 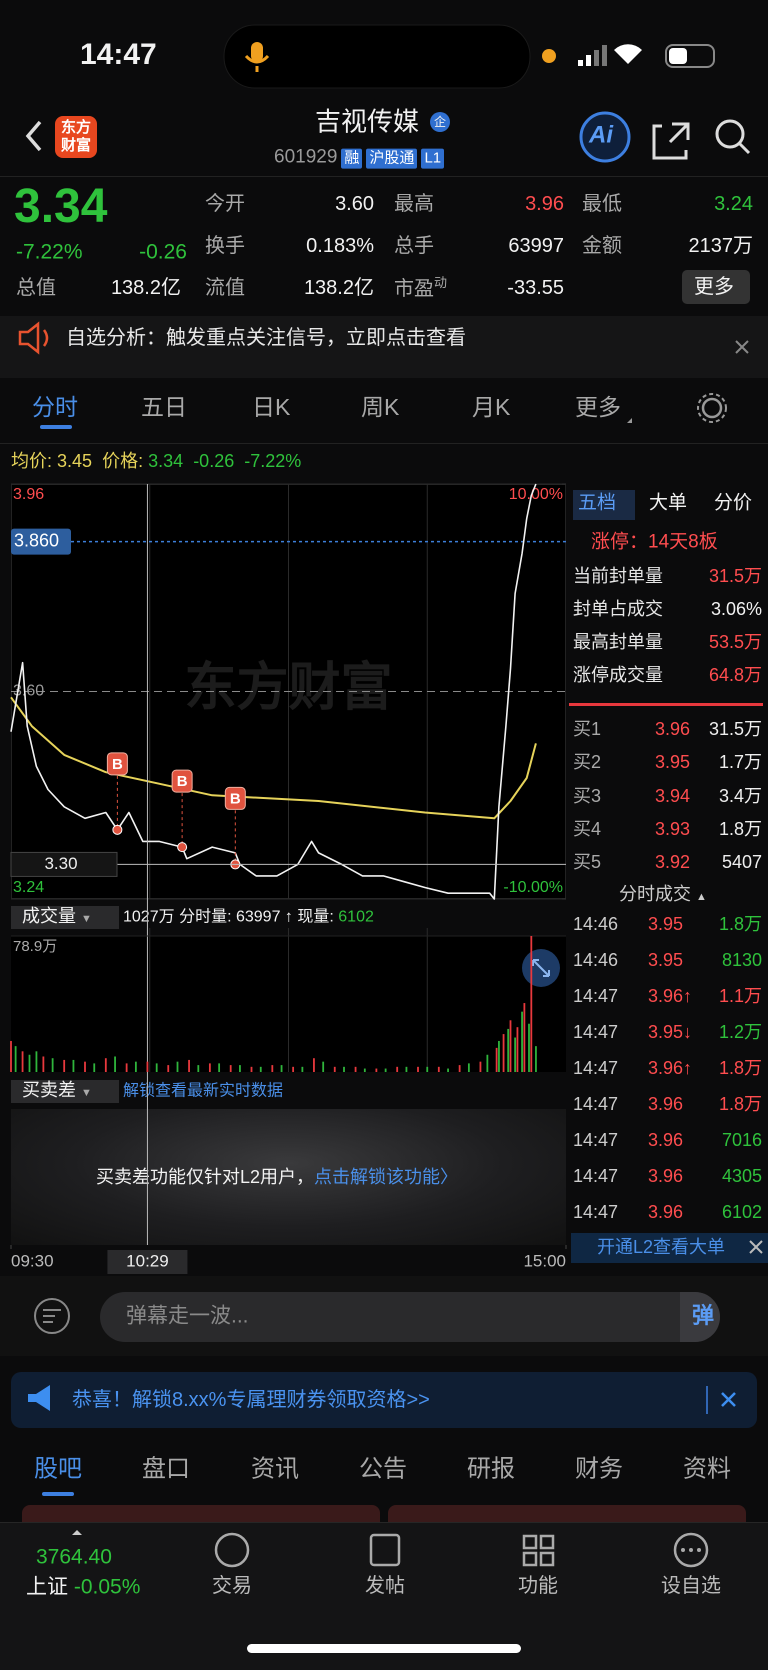 I want to click on comment-input, so click(x=410, y=1317).